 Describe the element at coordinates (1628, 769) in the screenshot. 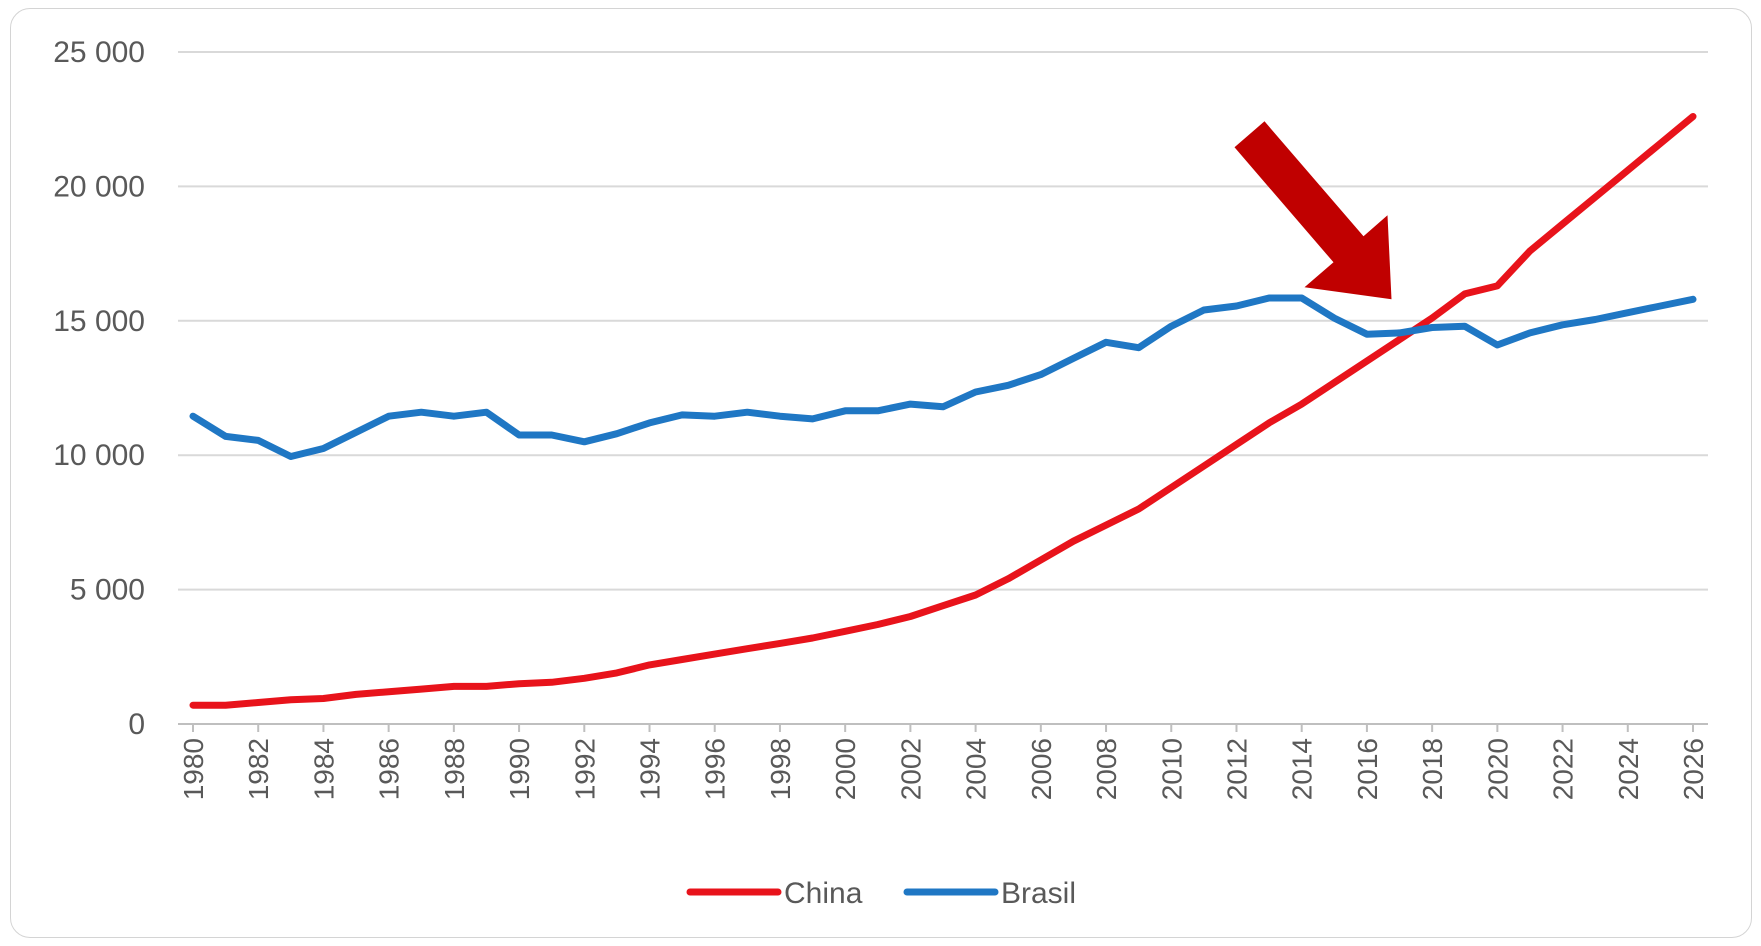

I see `x-tick-label: 2024` at that location.